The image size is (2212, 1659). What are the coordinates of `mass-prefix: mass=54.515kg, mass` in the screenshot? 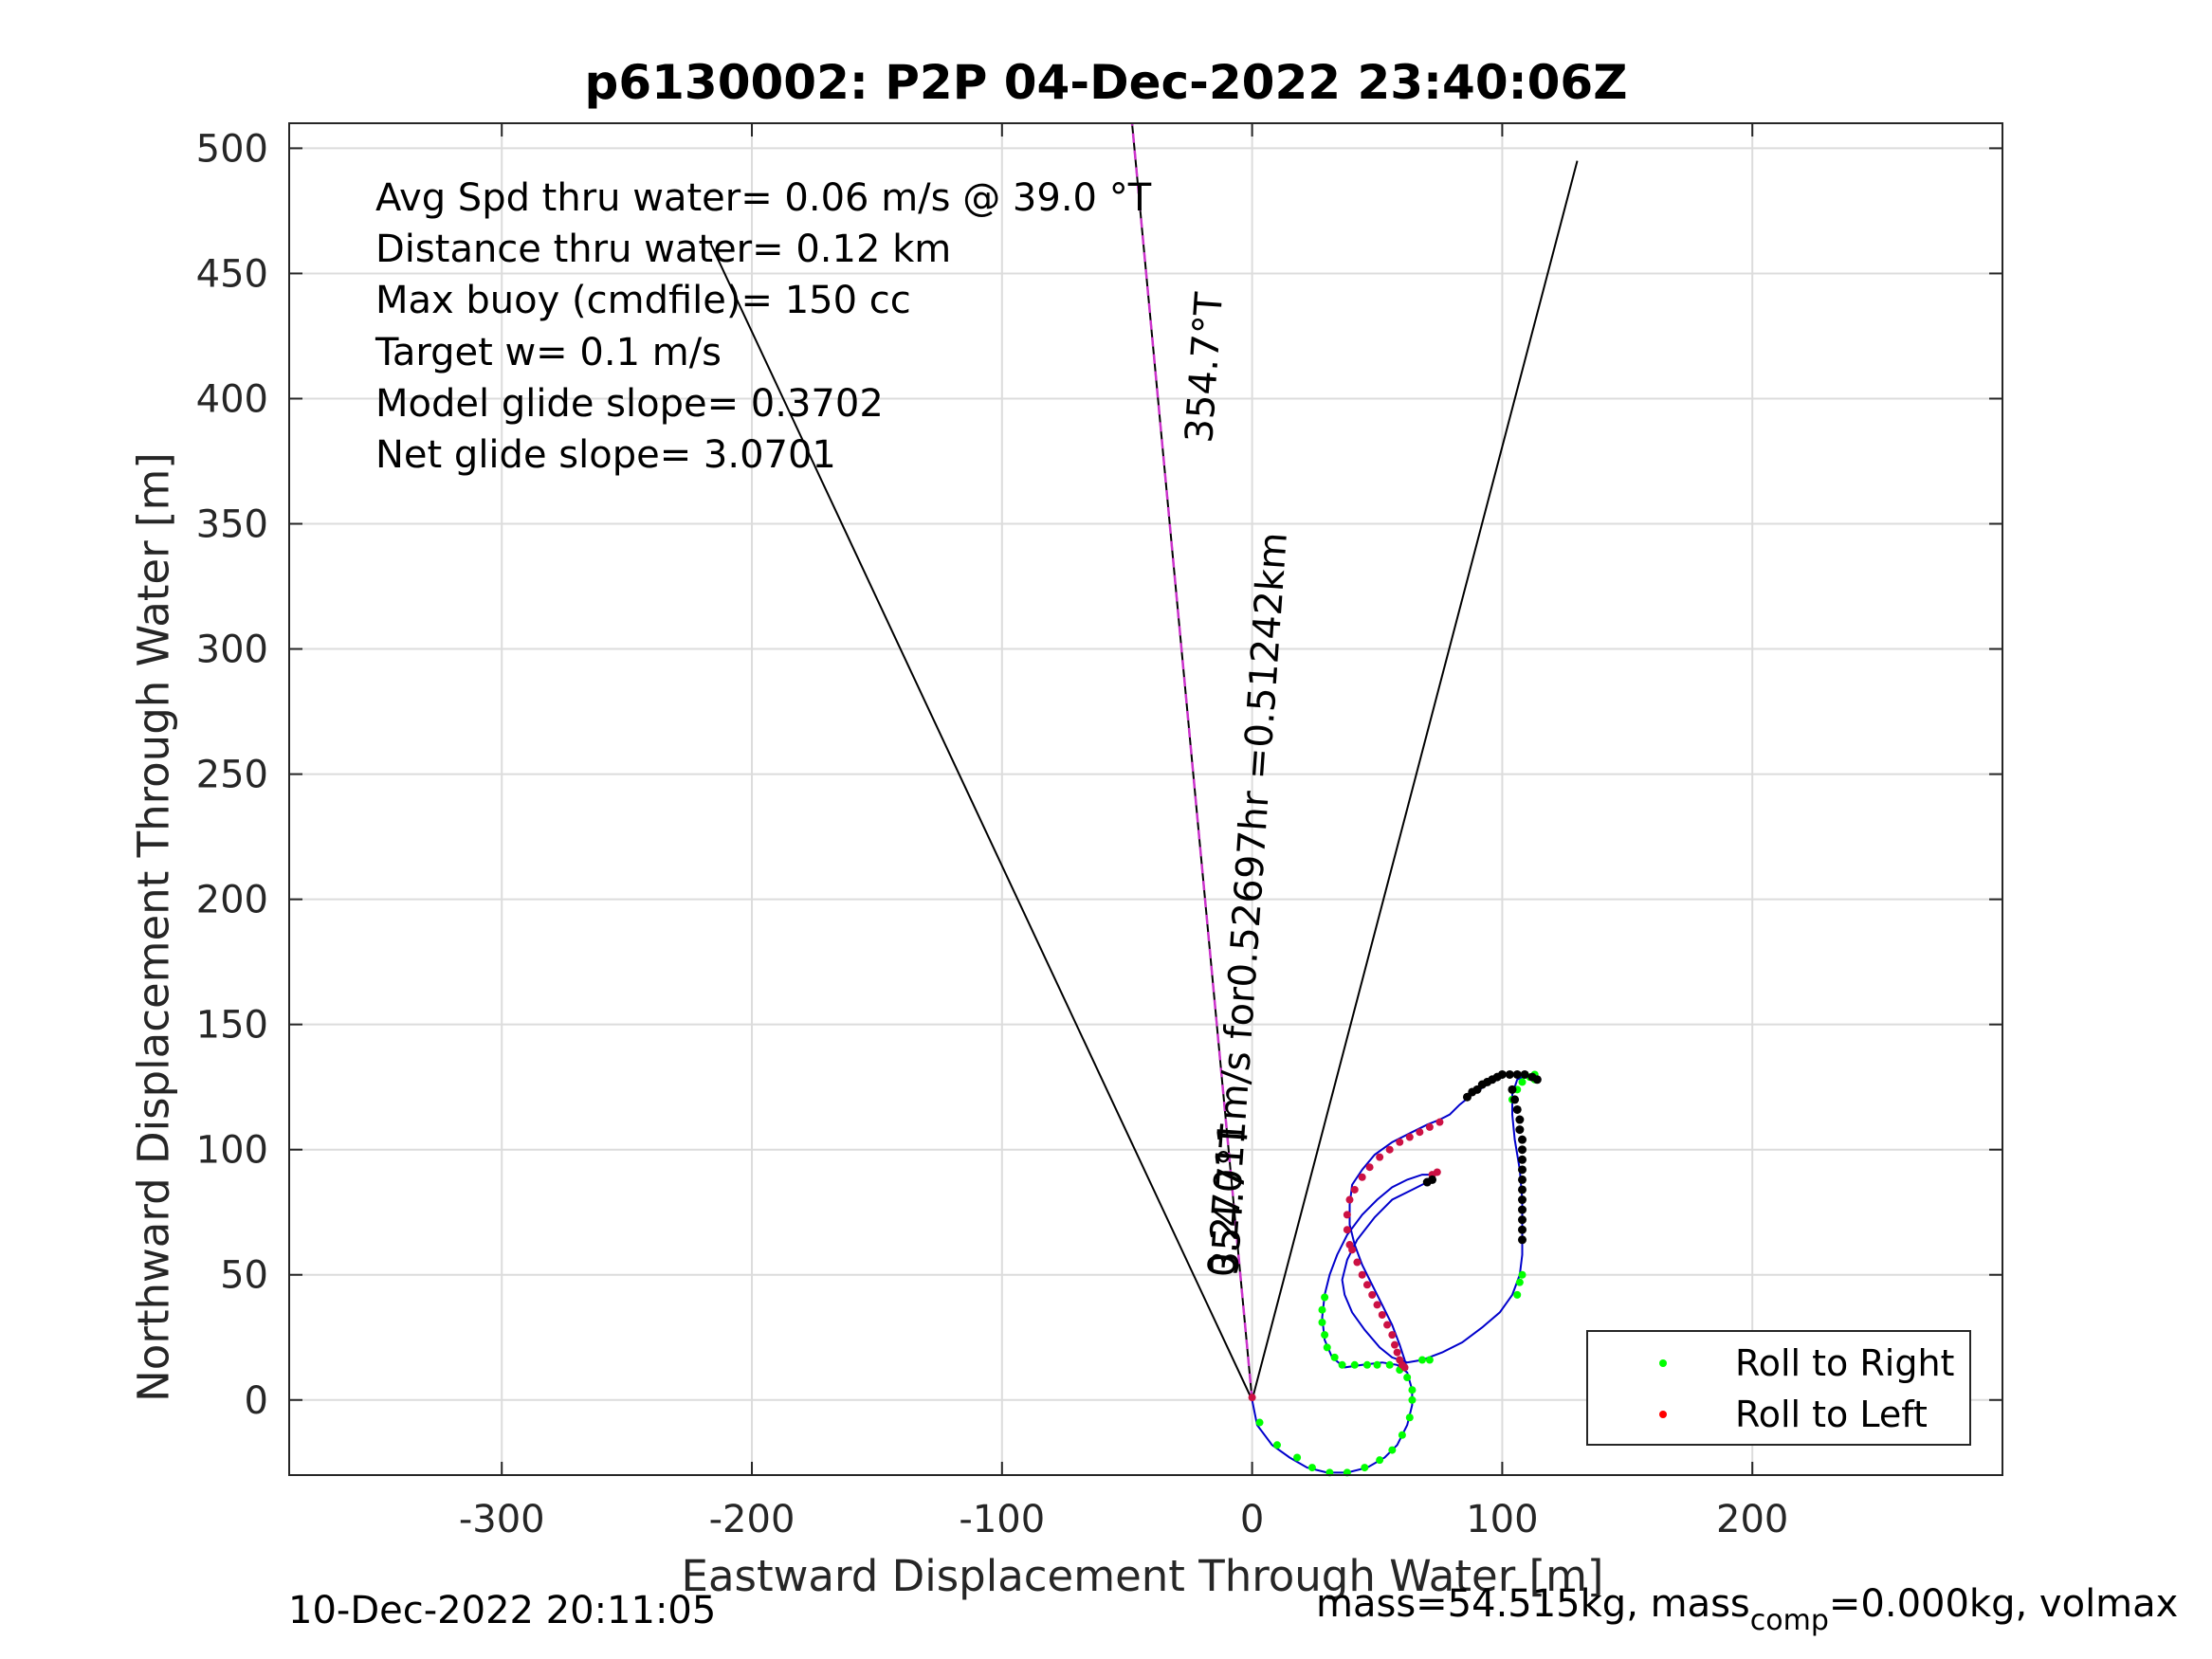 It's located at (1533, 1604).